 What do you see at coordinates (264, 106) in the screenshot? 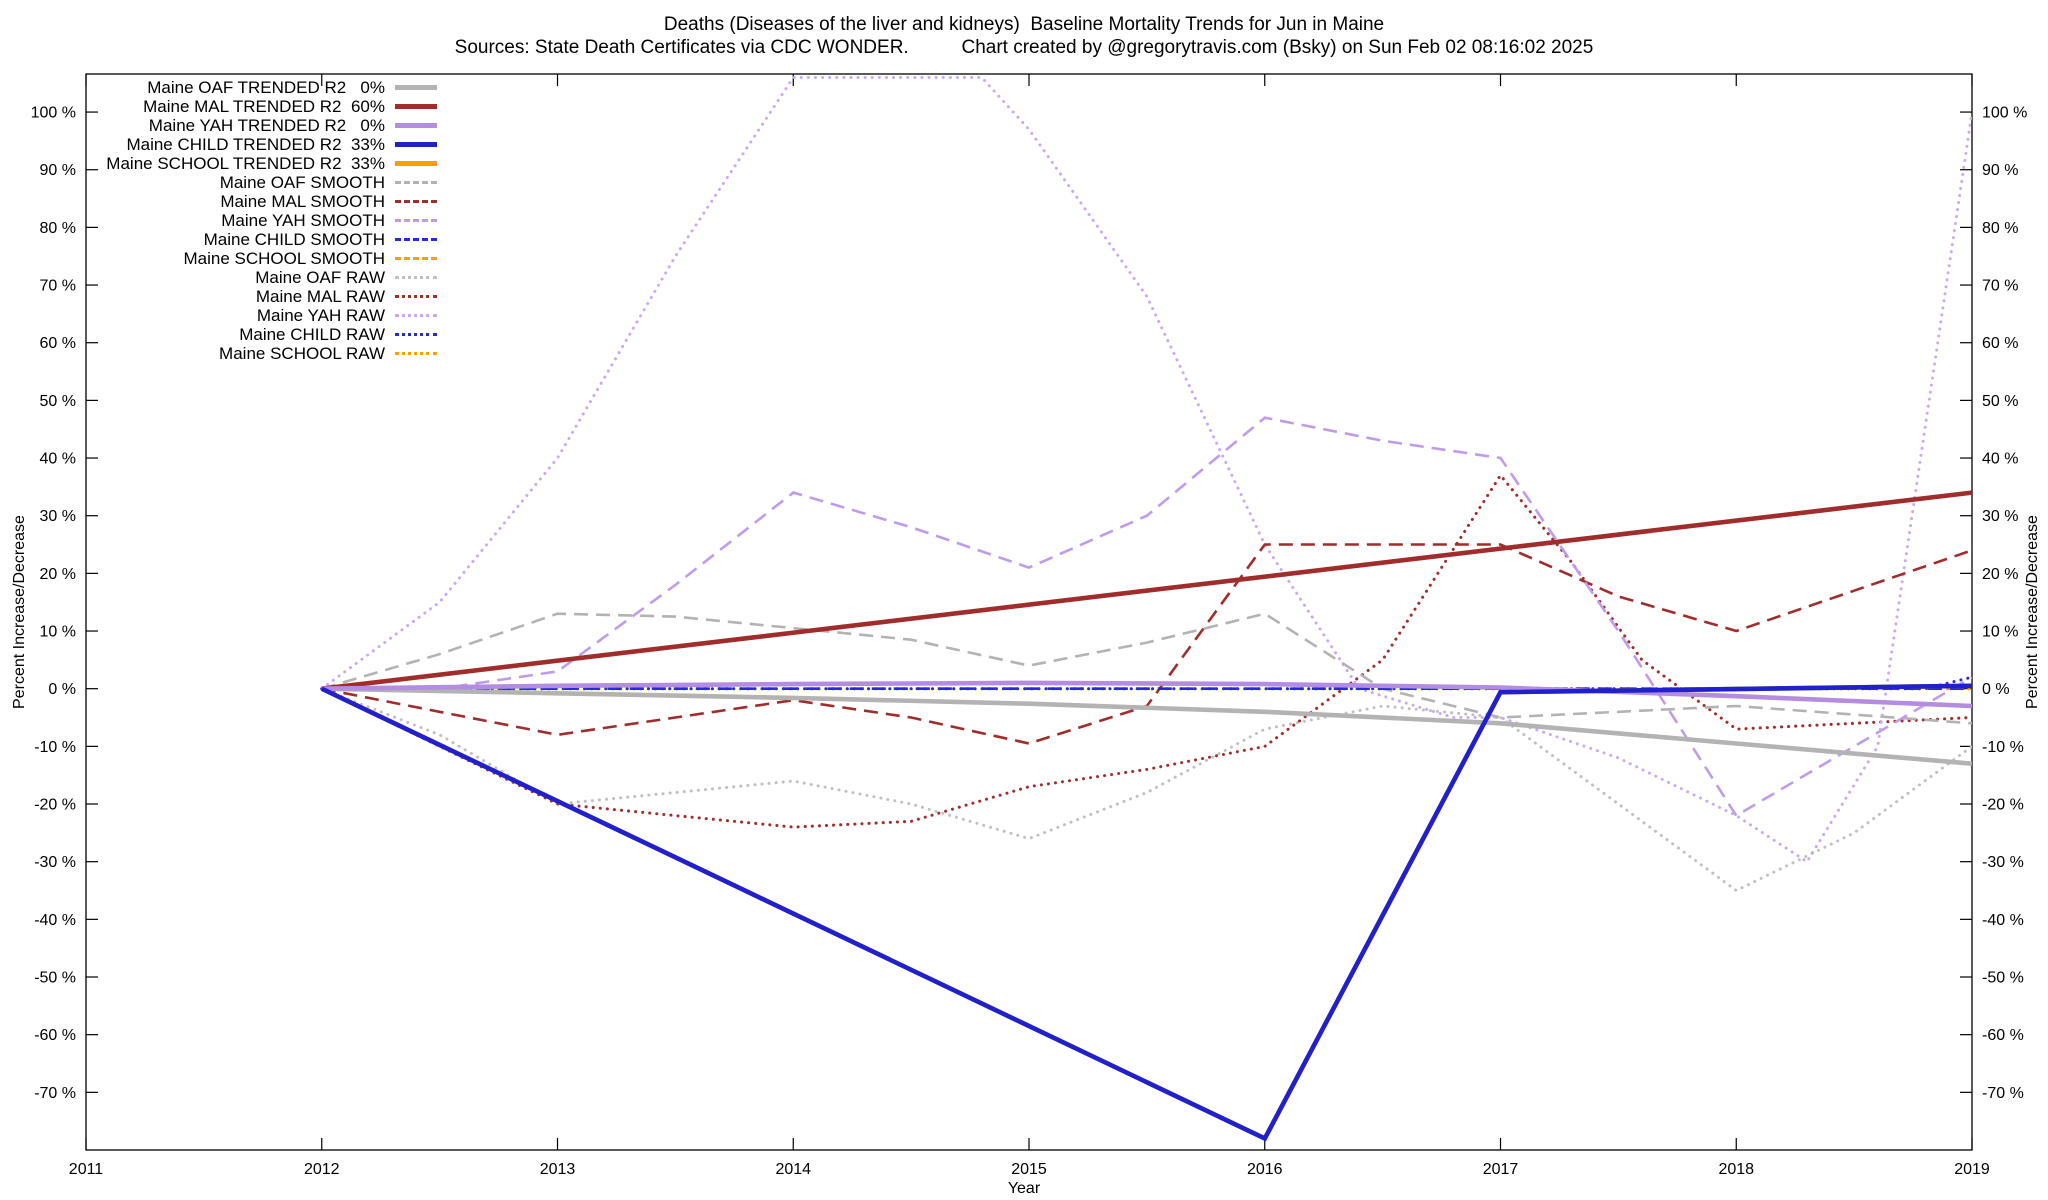
I see `legend-item-label: Maine MAL TRENDED R2 60%` at bounding box center [264, 106].